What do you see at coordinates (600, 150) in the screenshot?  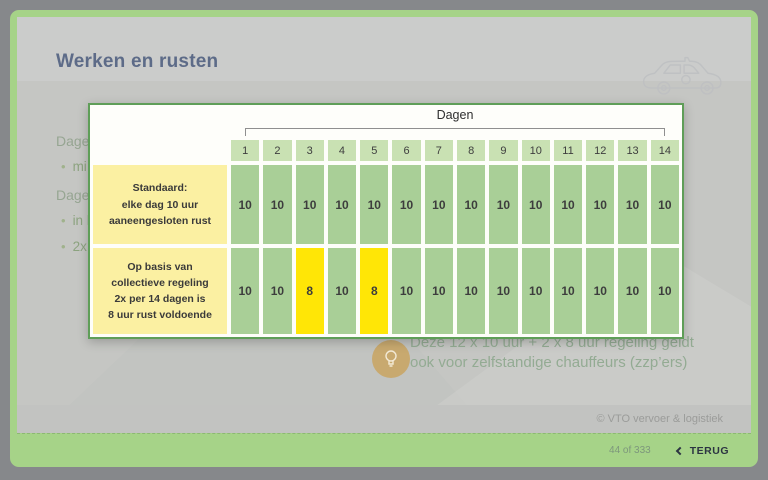 I see `day-header-cell: 12` at bounding box center [600, 150].